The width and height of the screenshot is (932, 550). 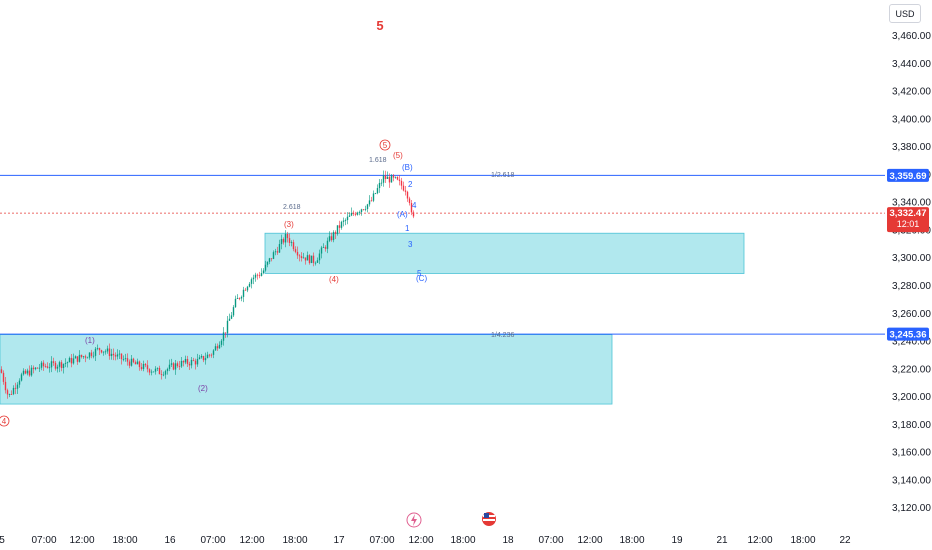 I want to click on y-tick-label: 3,300.00, so click(x=911, y=258).